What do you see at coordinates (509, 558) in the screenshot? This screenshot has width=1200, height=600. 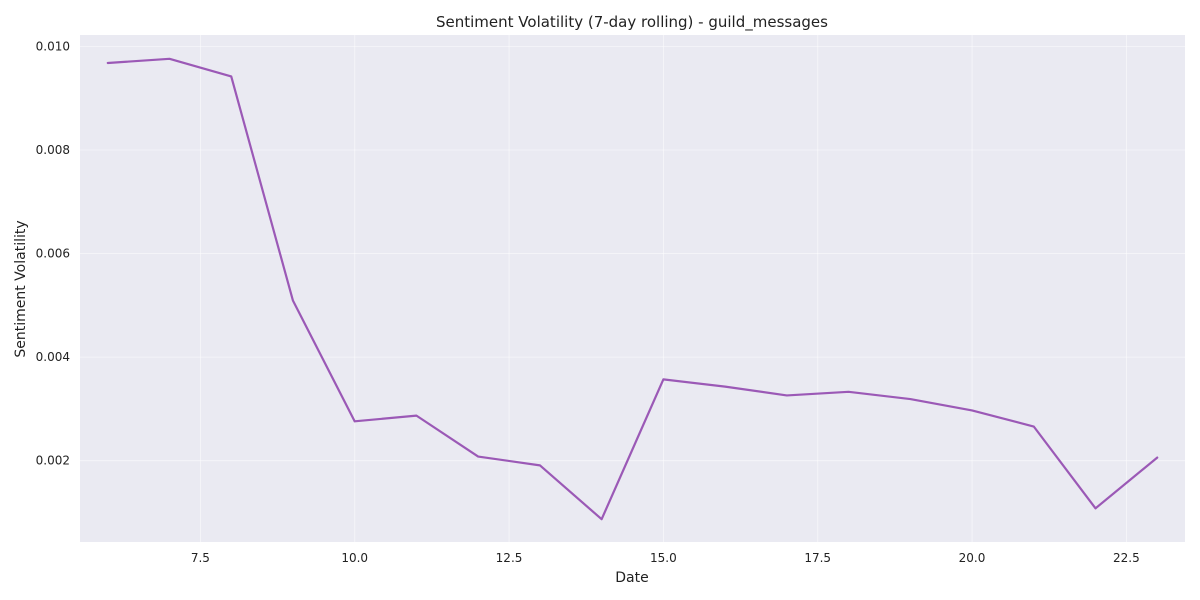 I see `x-tick-label: 12.5` at bounding box center [509, 558].